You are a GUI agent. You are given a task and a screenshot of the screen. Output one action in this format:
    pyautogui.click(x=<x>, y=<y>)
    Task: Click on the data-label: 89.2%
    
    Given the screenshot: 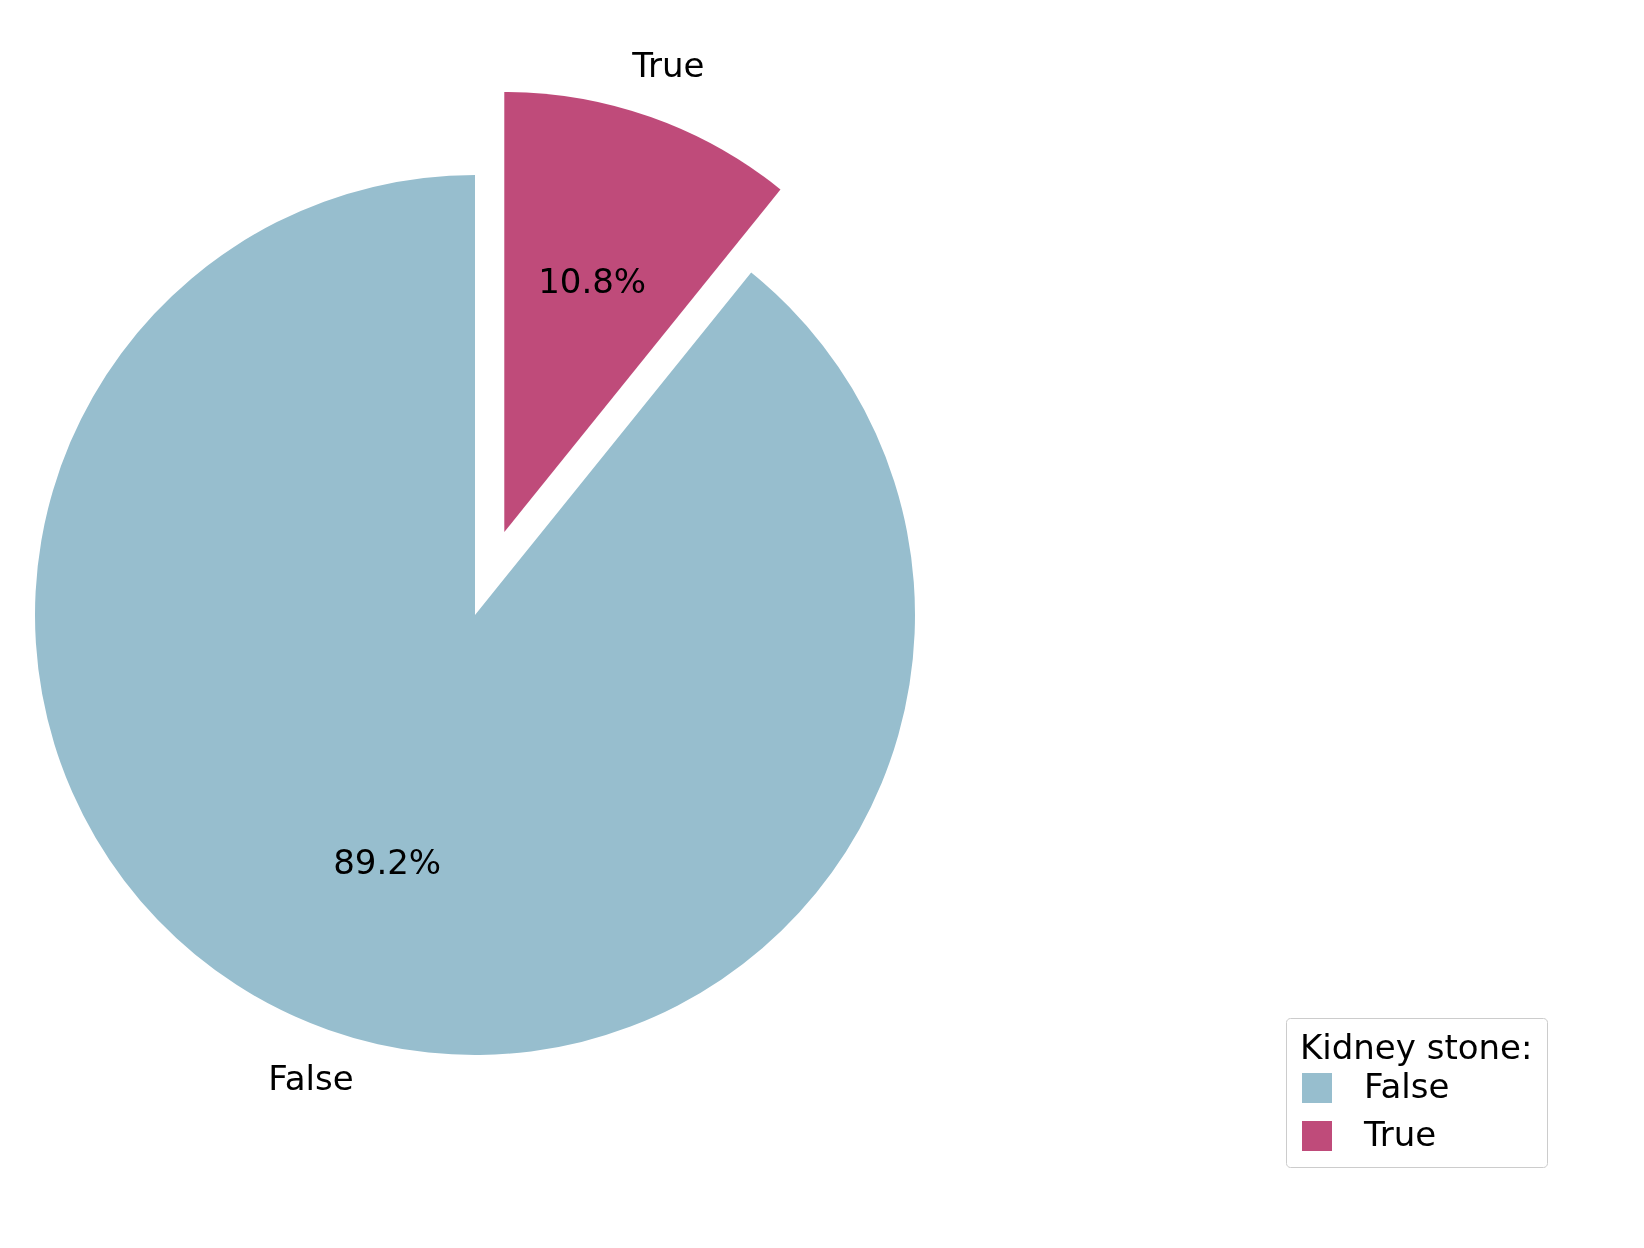 What is the action you would take?
    pyautogui.click(x=387, y=861)
    